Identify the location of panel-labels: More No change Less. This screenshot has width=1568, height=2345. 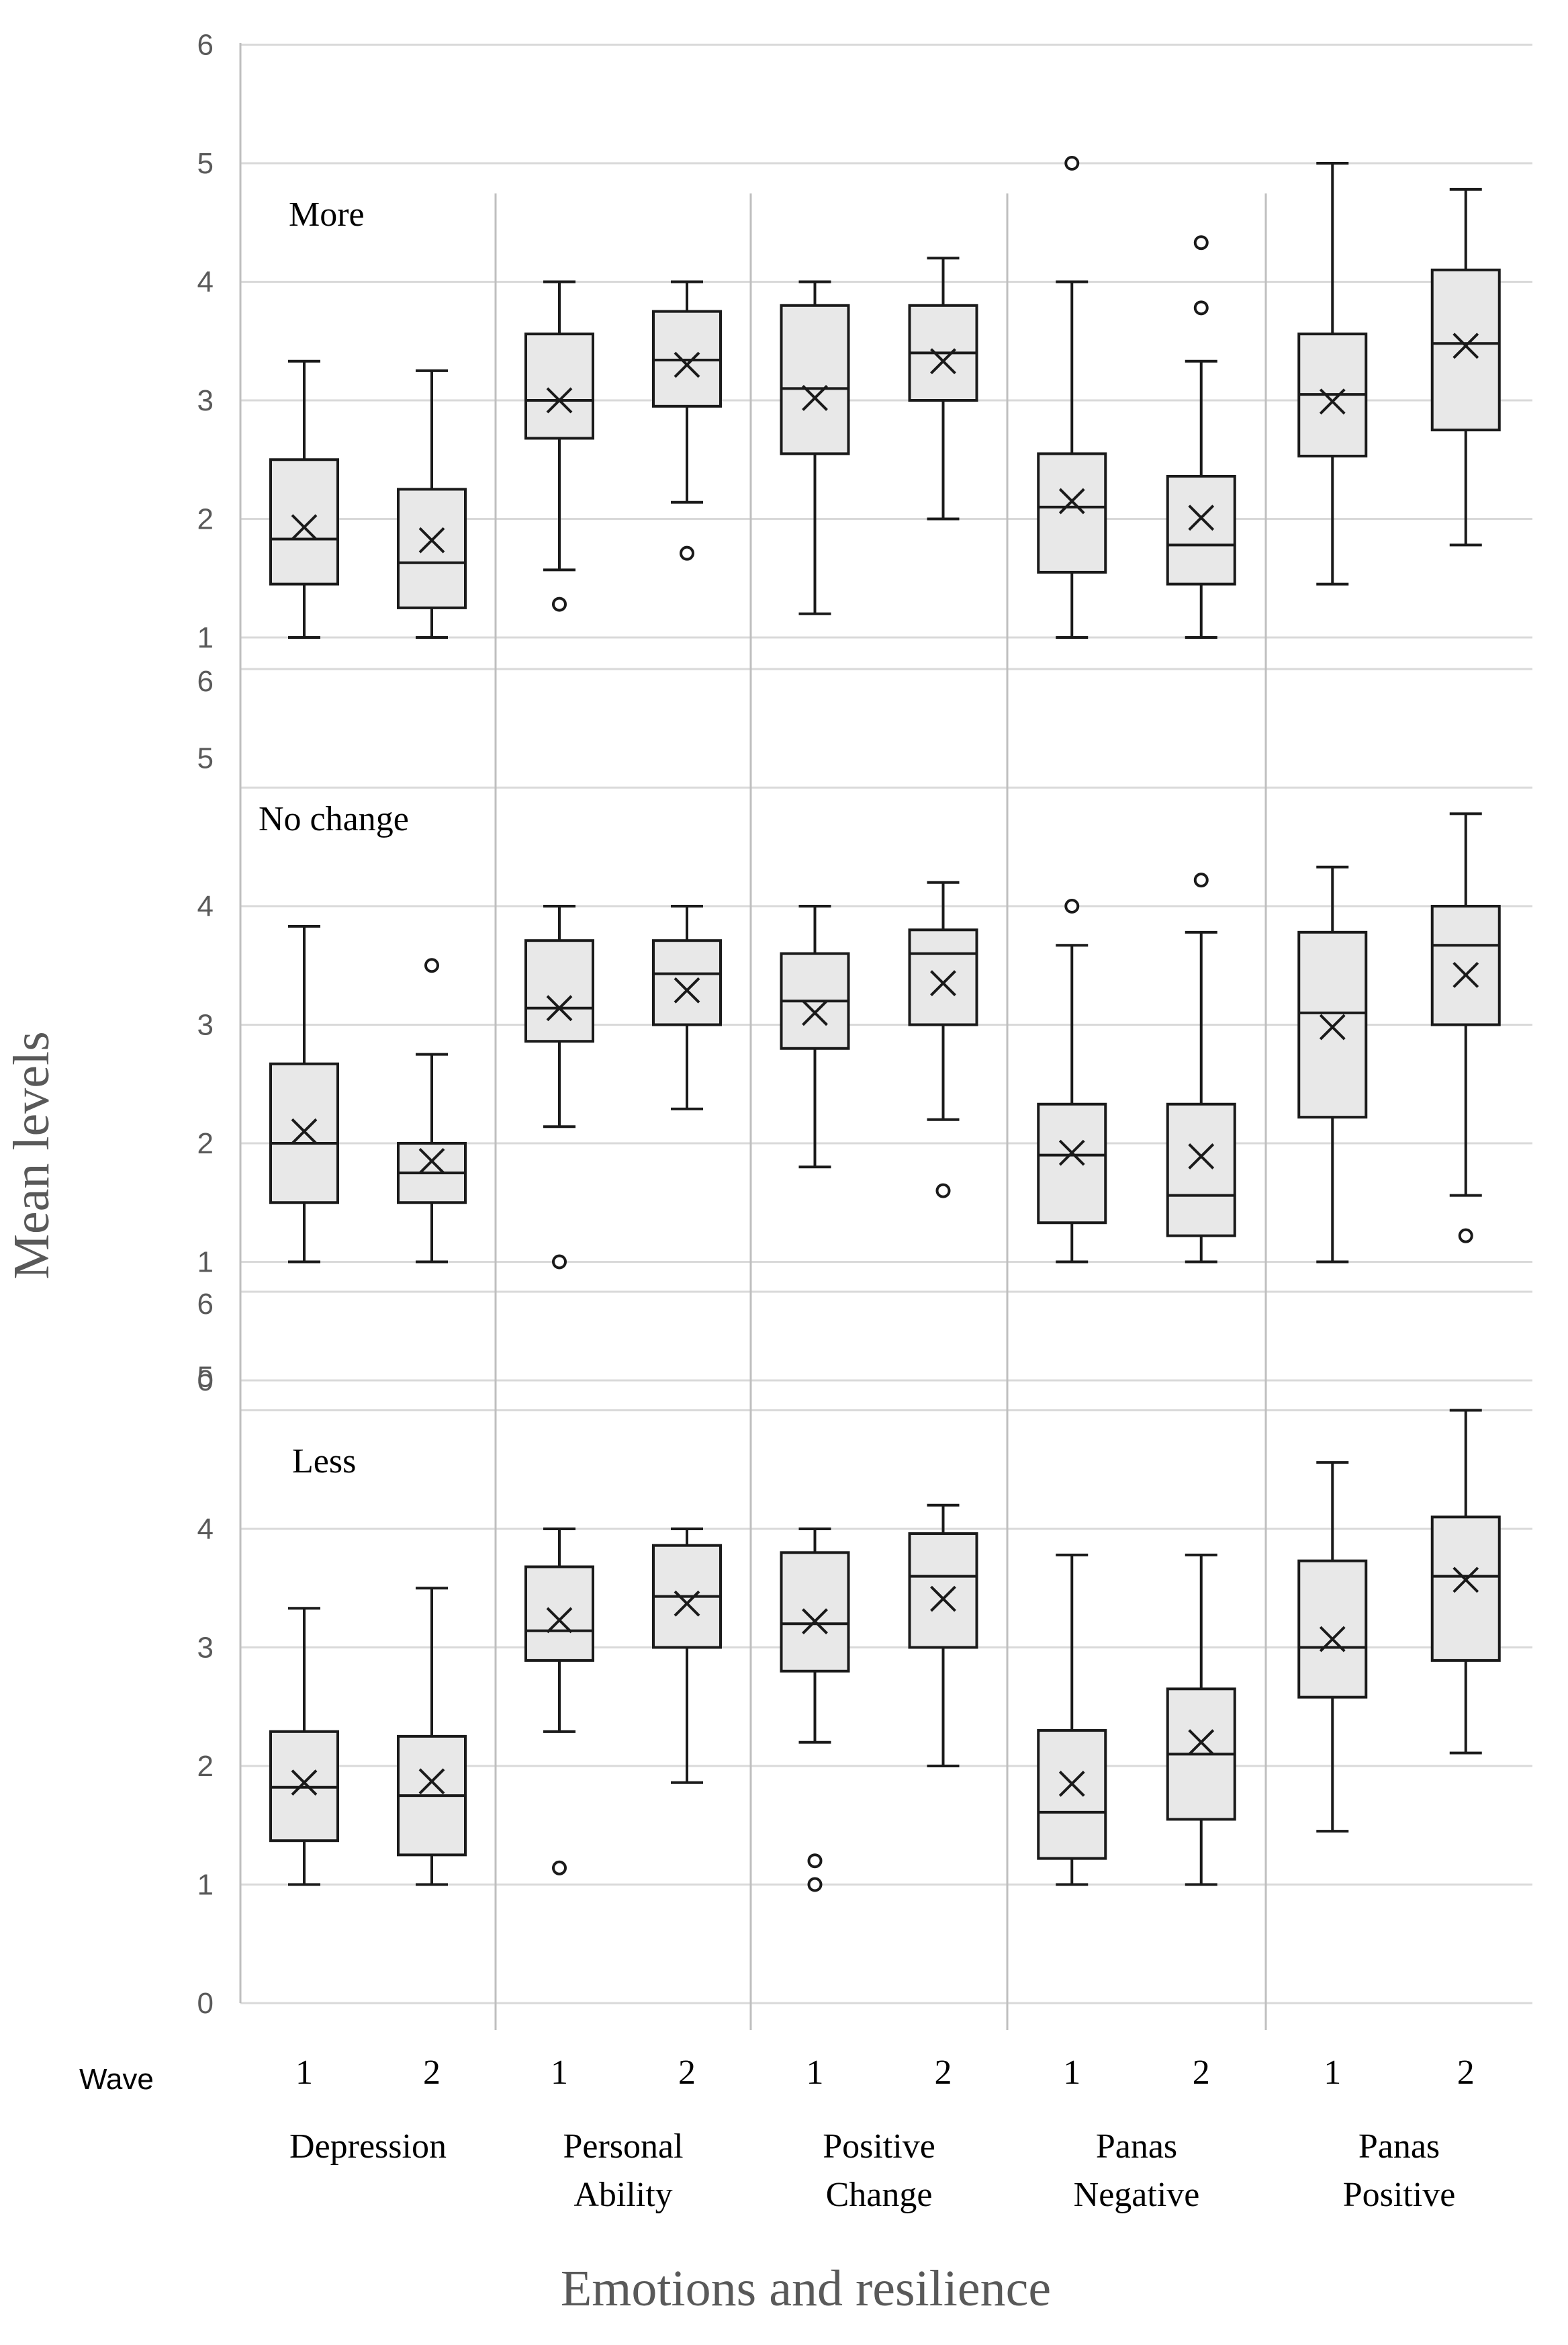
(334, 837).